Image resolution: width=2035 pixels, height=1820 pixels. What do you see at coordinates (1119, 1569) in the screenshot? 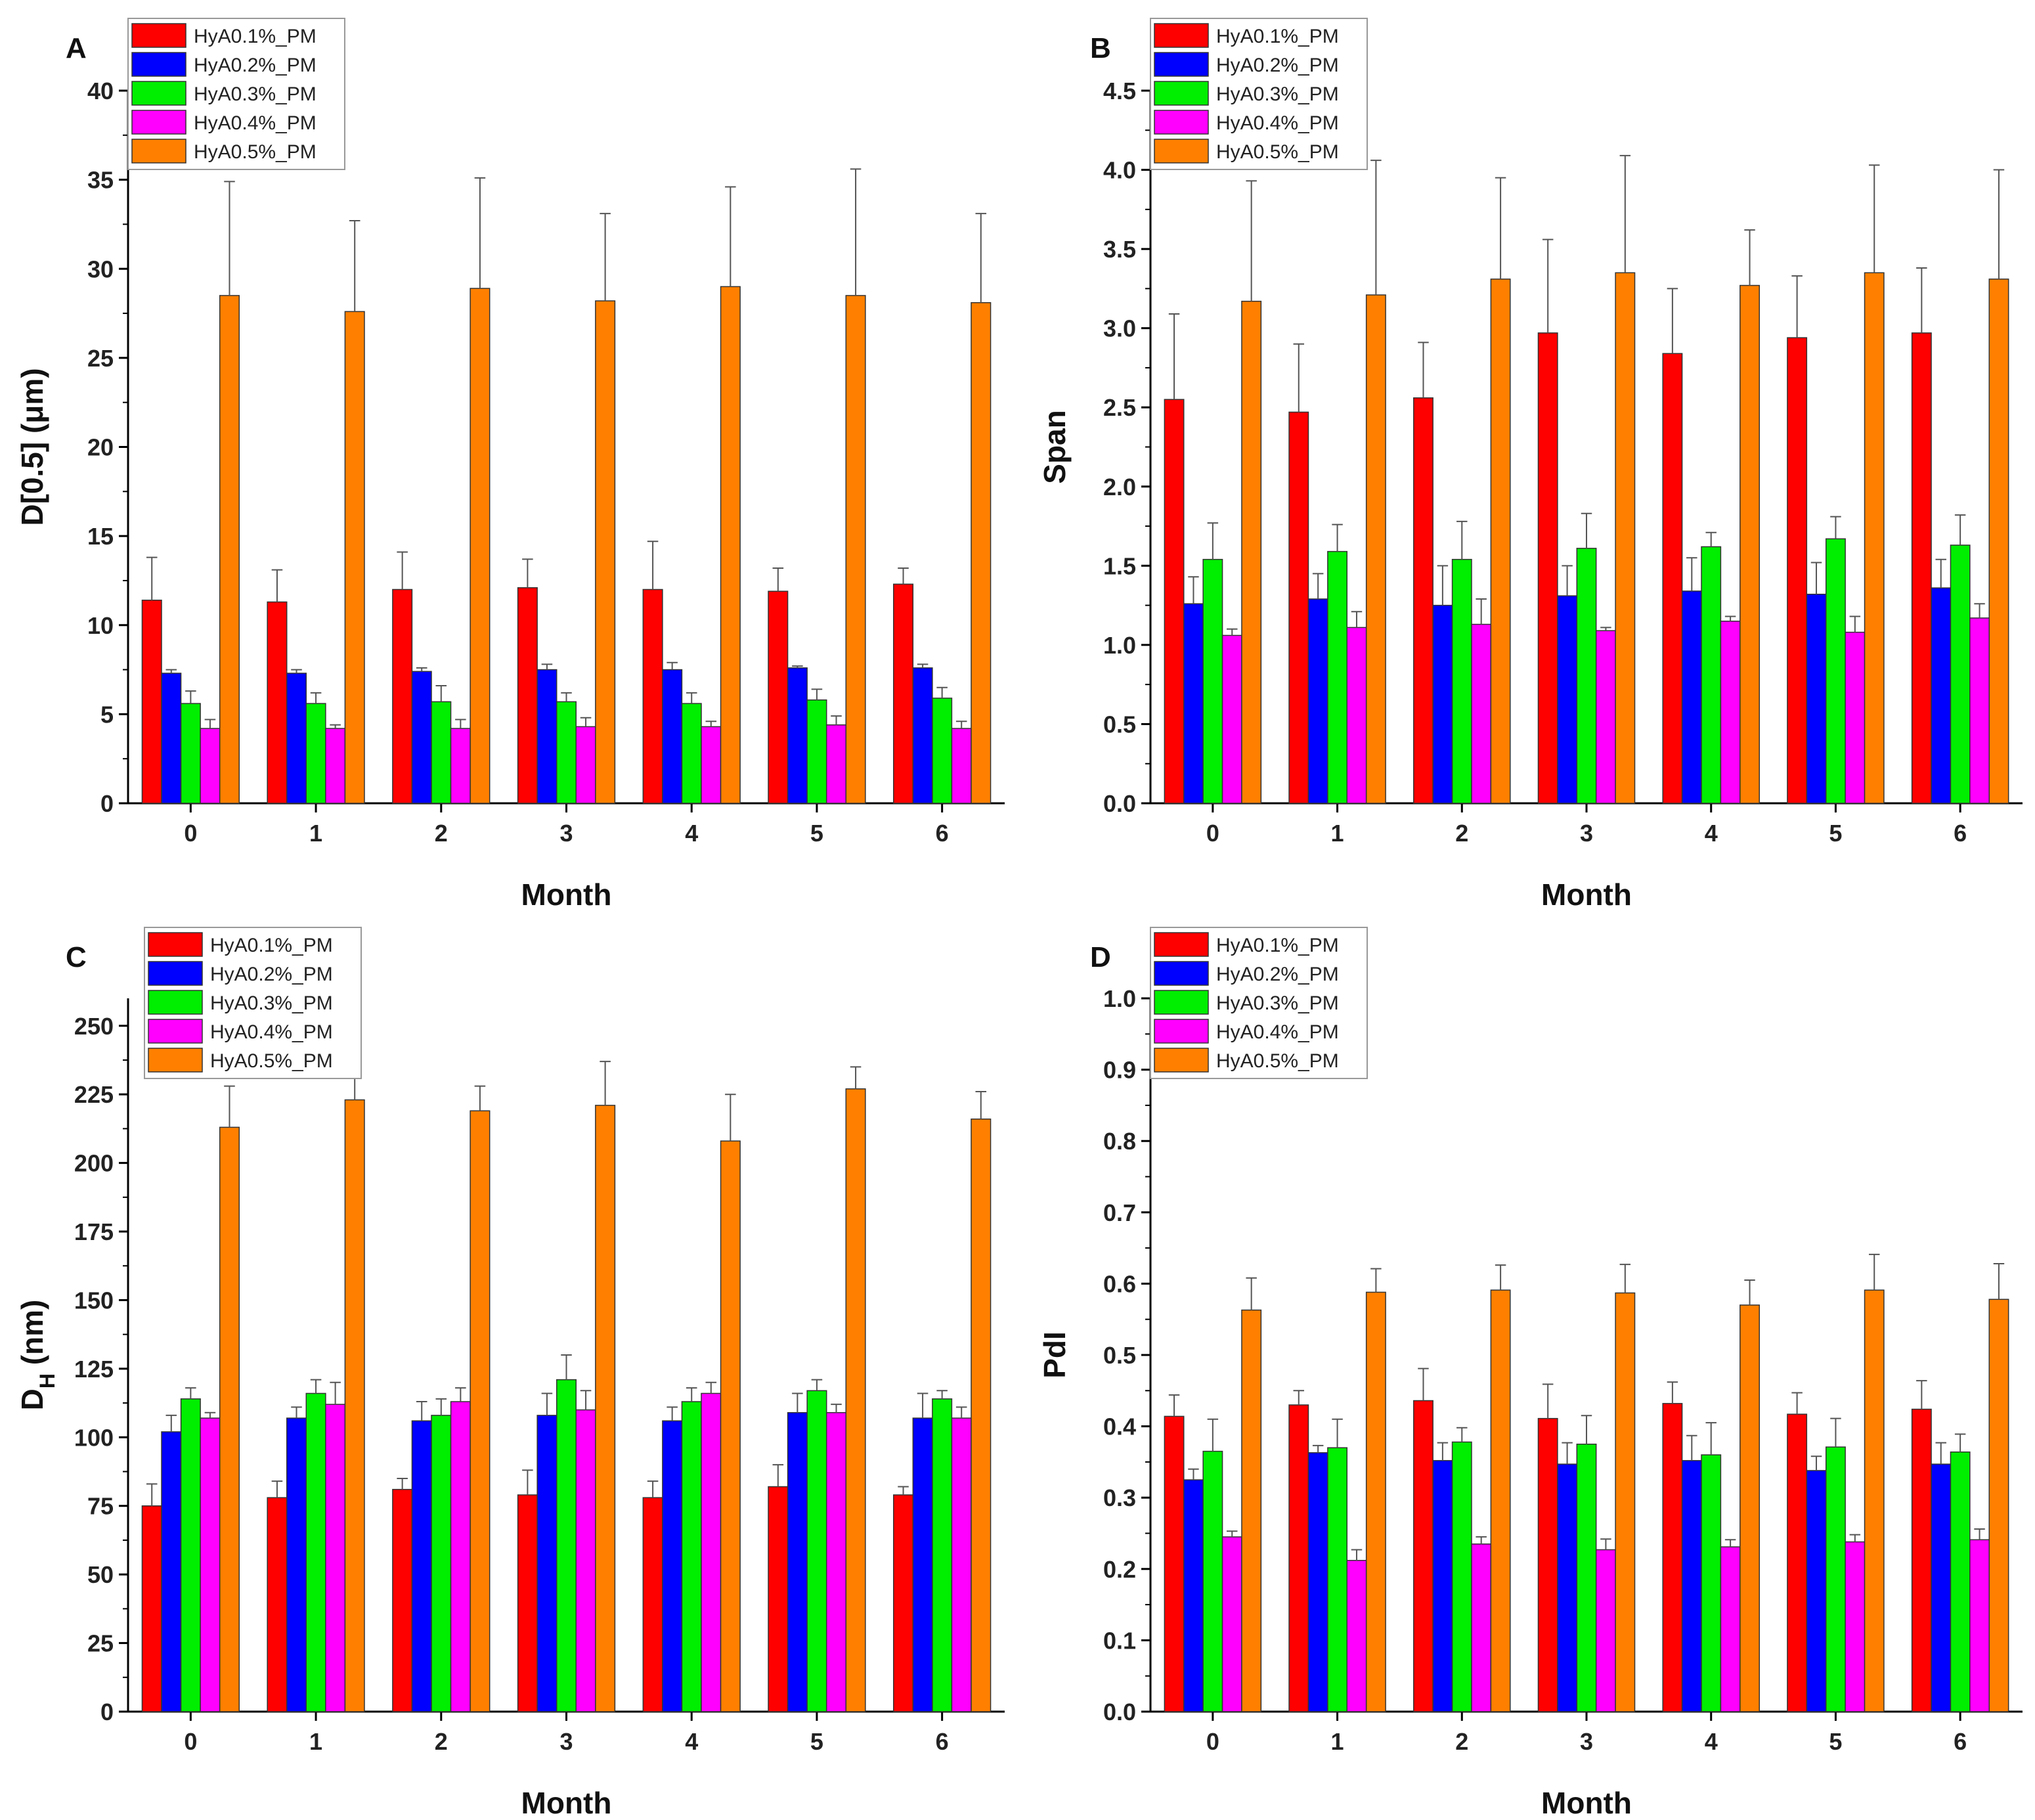
I see `y-tick-label: 0.2` at bounding box center [1119, 1569].